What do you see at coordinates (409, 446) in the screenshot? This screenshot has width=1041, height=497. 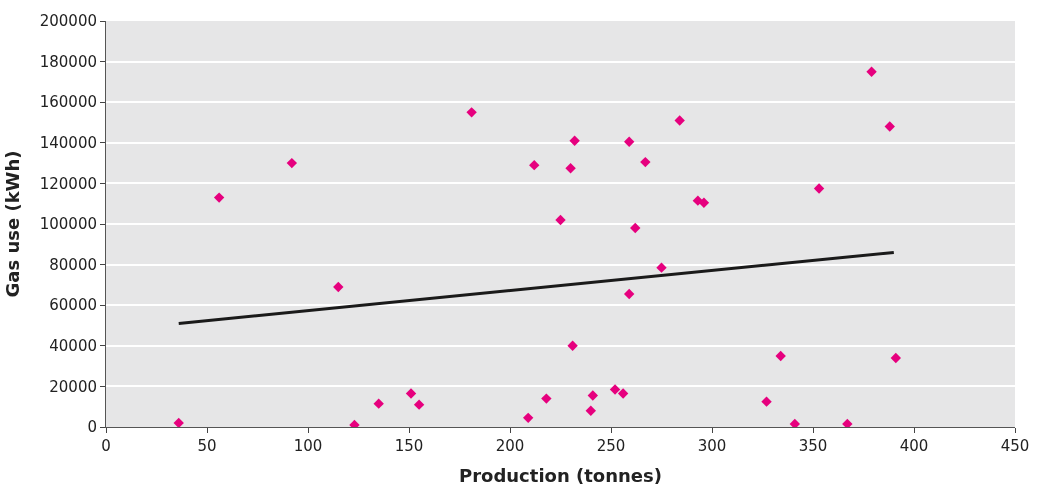 I see `x-tick-label: 150` at bounding box center [409, 446].